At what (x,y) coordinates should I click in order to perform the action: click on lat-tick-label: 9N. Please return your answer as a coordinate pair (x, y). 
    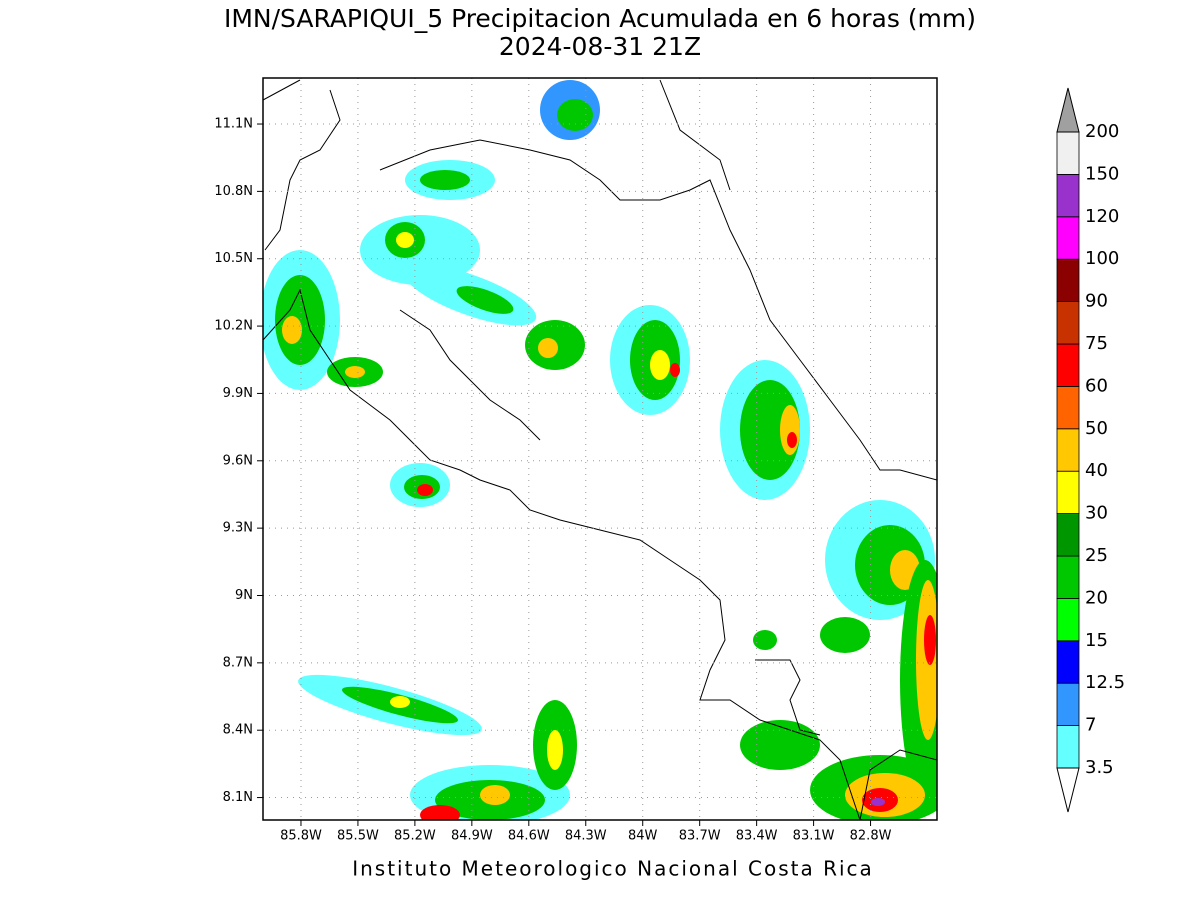
    Looking at the image, I should click on (244, 595).